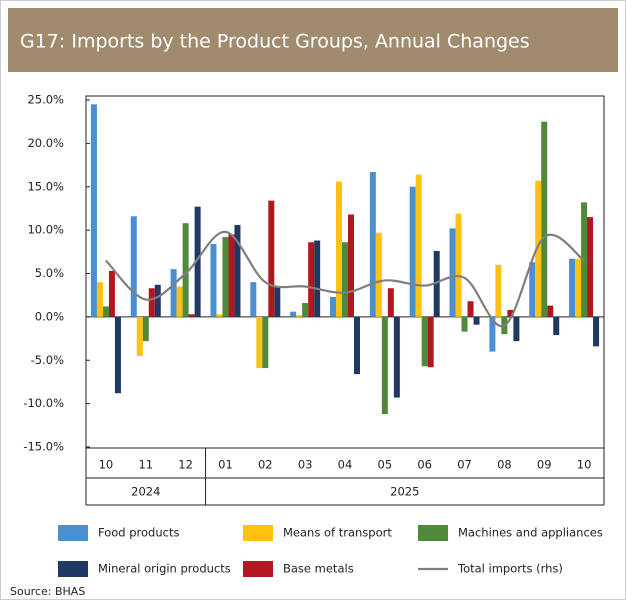 The width and height of the screenshot is (626, 604). Describe the element at coordinates (45, 230) in the screenshot. I see `y-tick-label: 10.0%` at that location.